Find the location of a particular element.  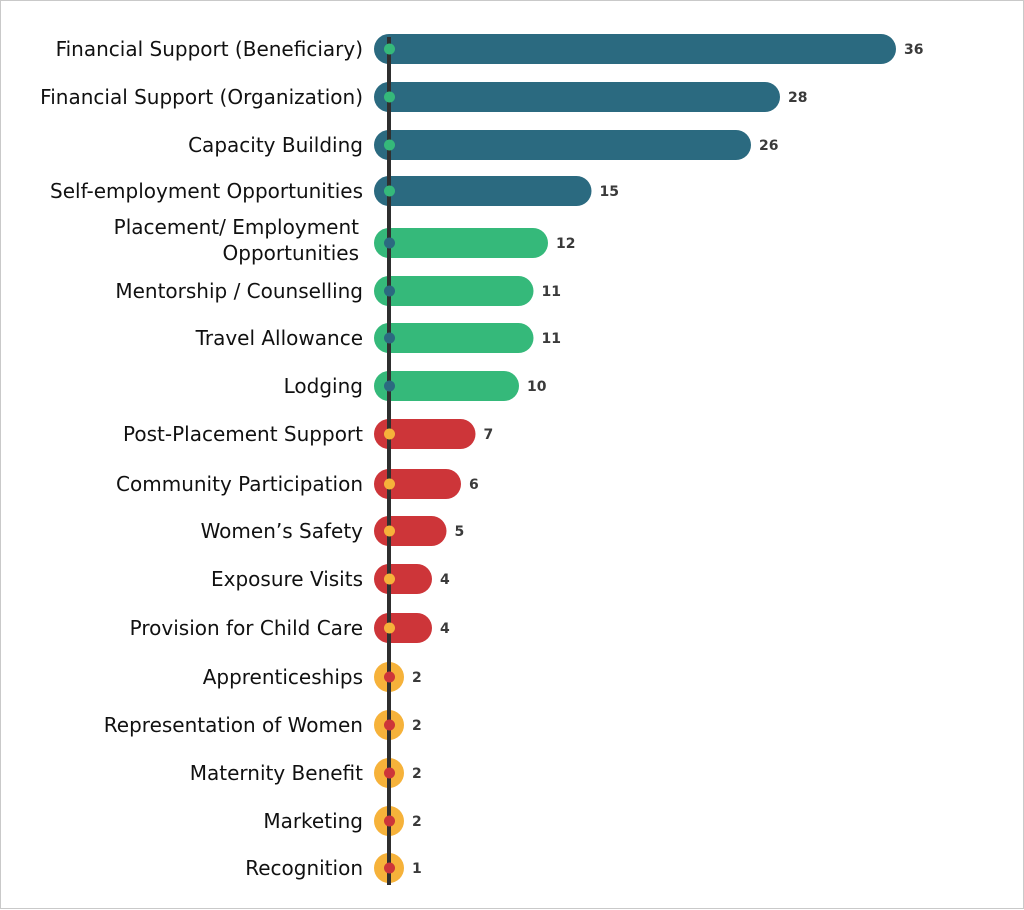

axis-group is located at coordinates (389, 461).